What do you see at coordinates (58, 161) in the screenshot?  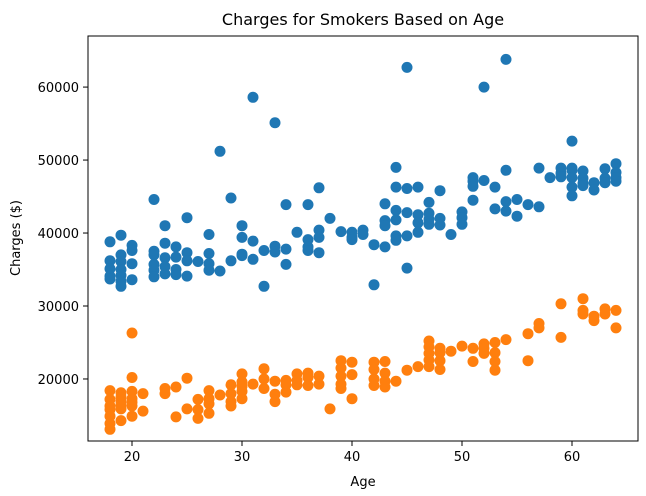 I see `y-tick-label: 50000` at bounding box center [58, 161].